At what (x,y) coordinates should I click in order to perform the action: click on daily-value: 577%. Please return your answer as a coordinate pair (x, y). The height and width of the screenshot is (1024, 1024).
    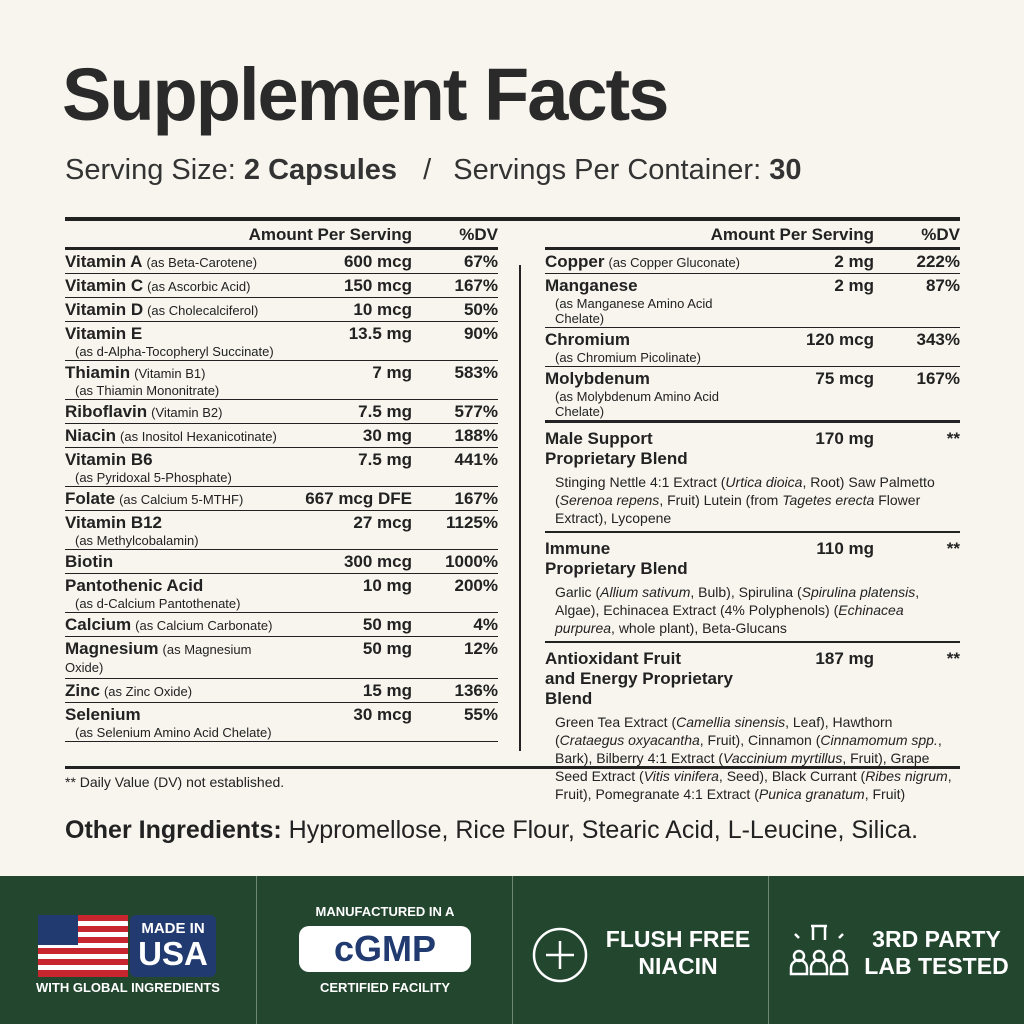
    Looking at the image, I should click on (476, 411).